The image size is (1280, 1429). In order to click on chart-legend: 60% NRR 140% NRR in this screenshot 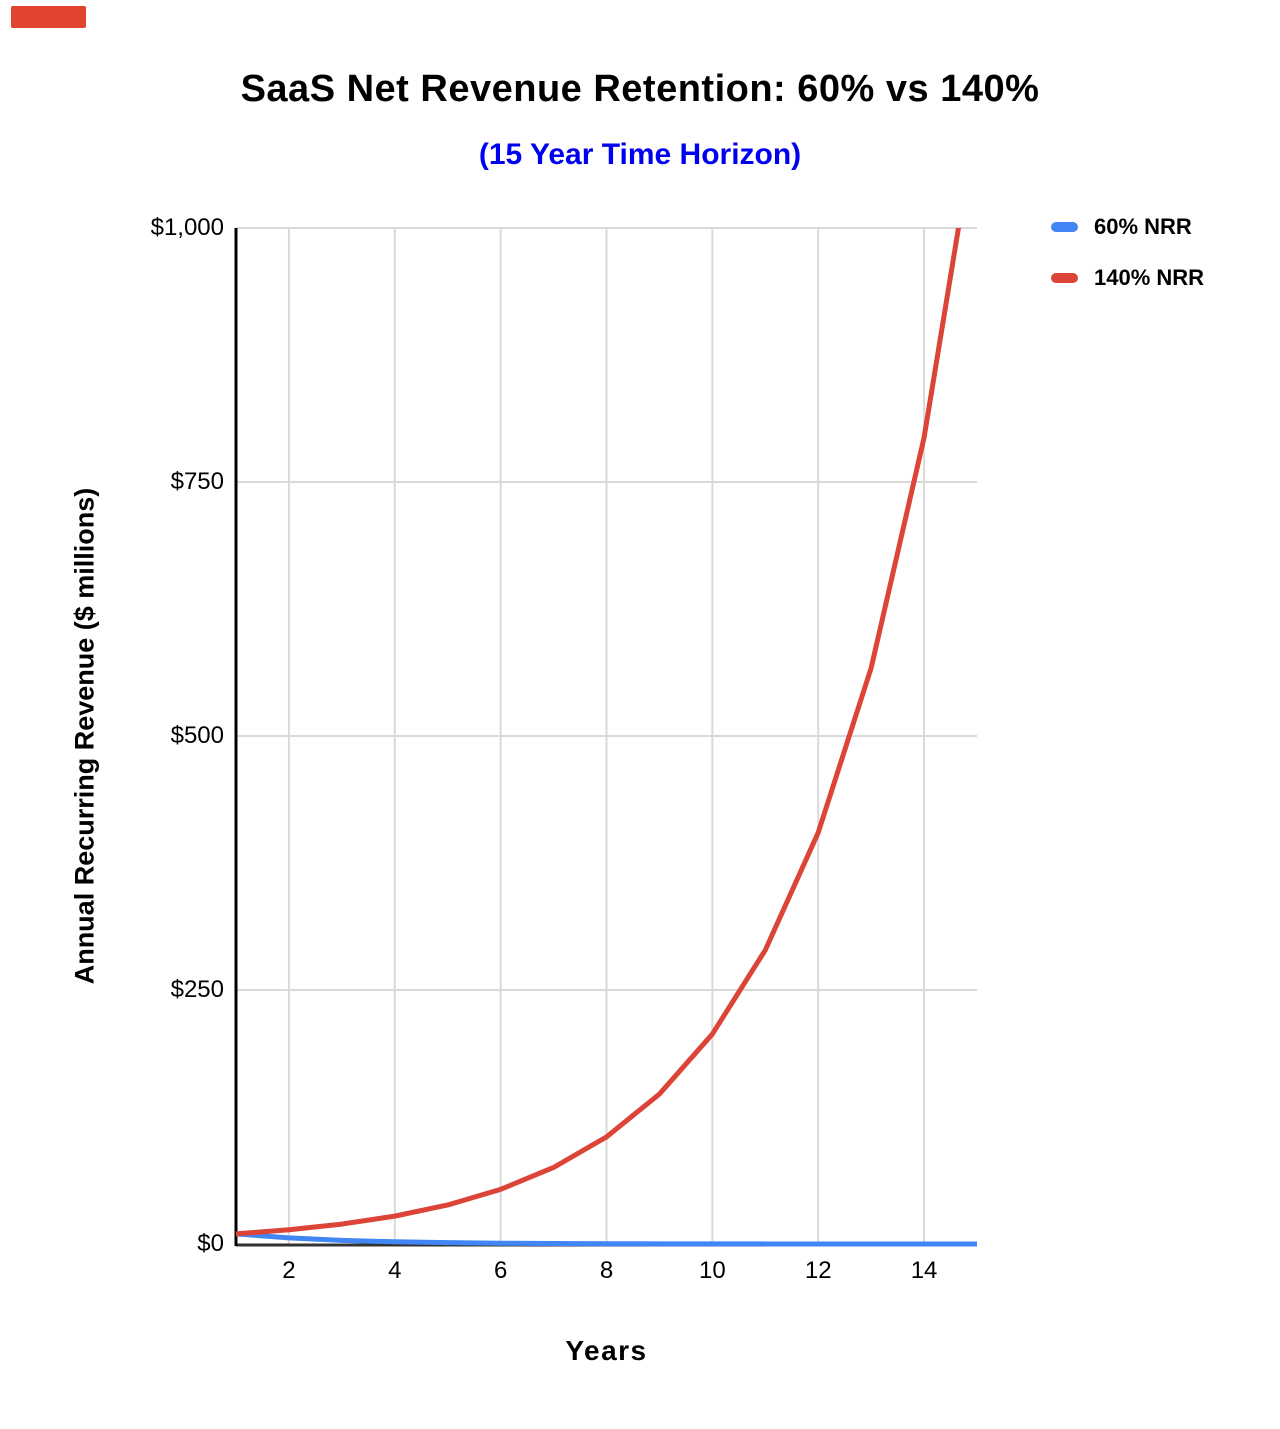, I will do `click(1127, 263)`.